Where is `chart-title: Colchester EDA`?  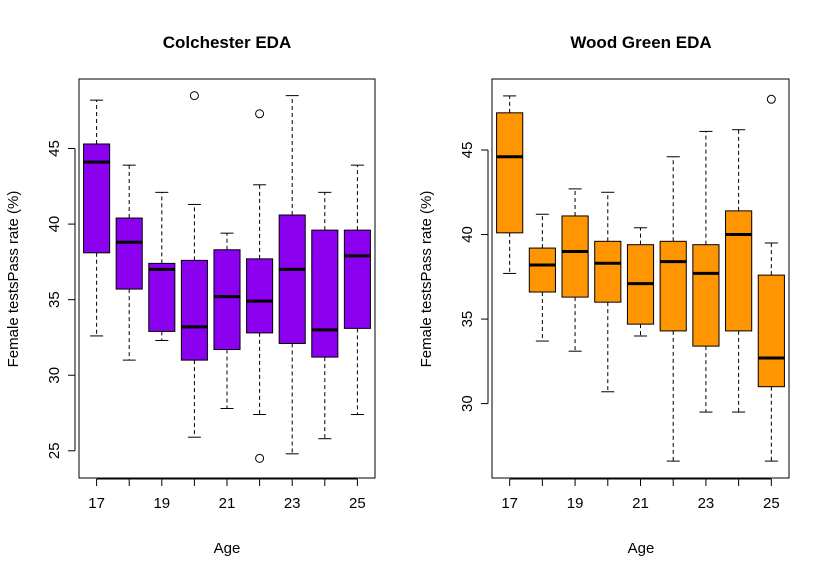
chart-title: Colchester EDA is located at coordinates (227, 42).